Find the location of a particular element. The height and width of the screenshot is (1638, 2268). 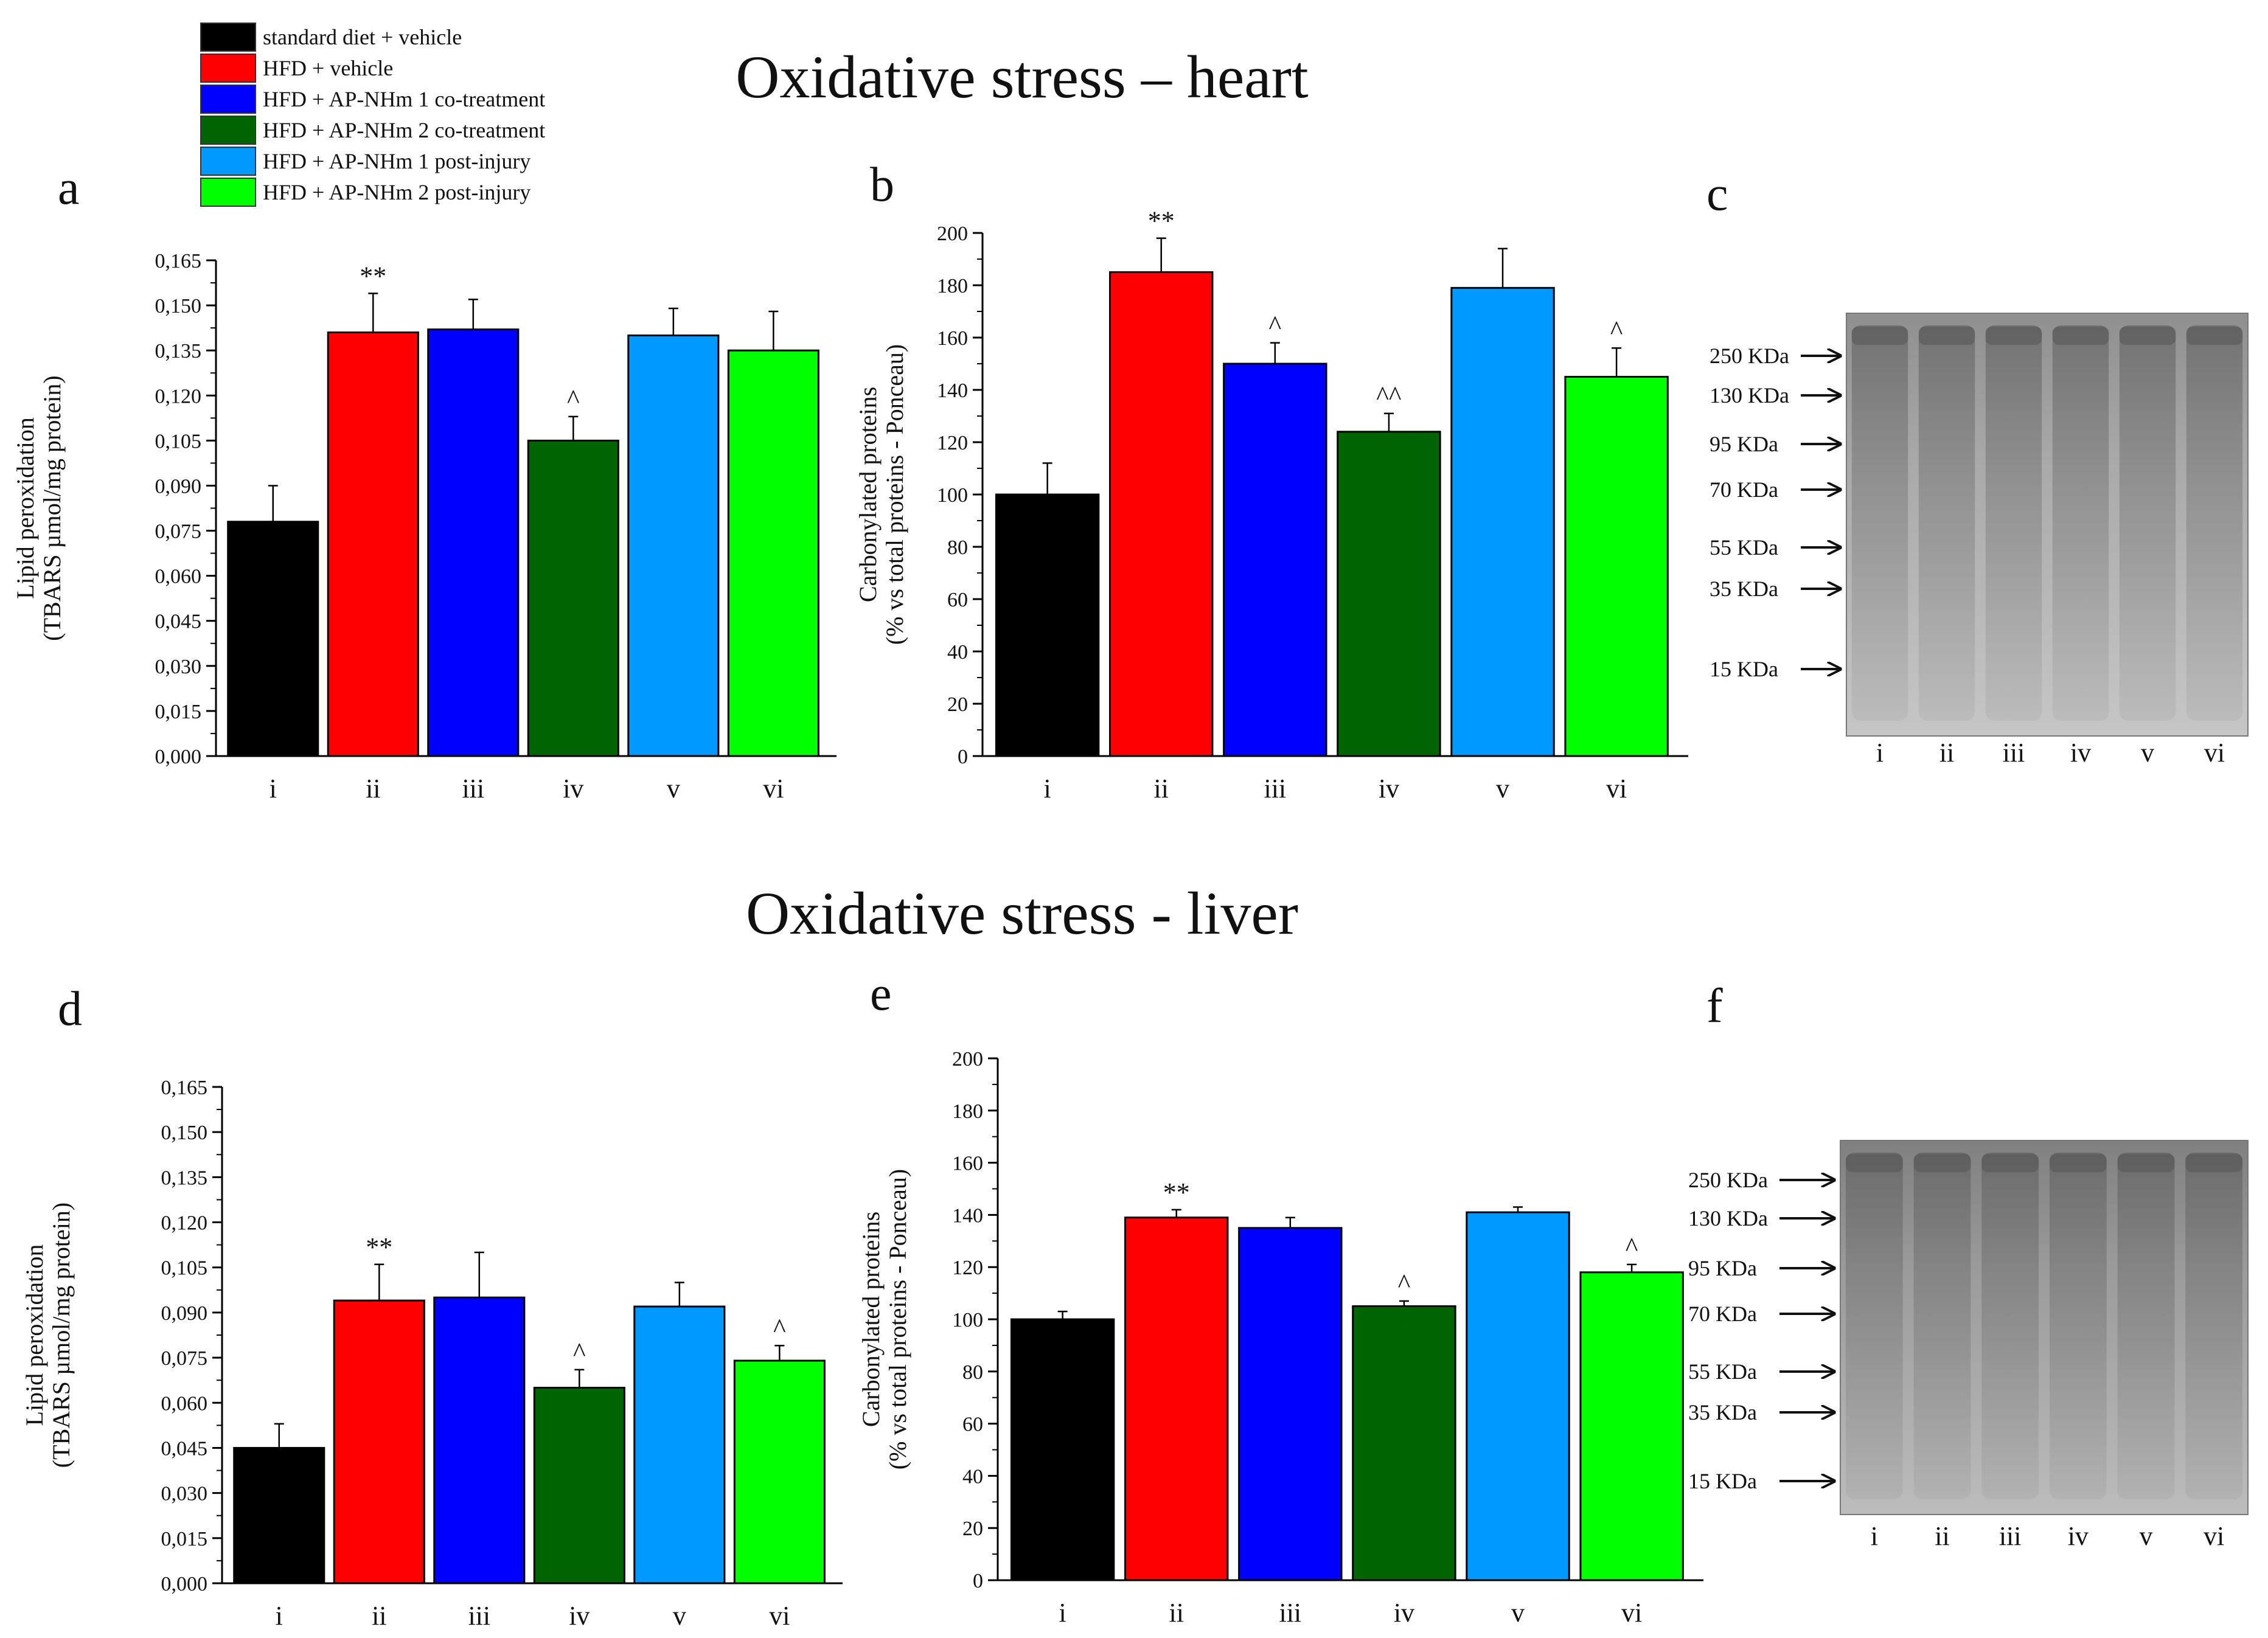

chart-b-xtick-label-ii: ii is located at coordinates (1161, 788).